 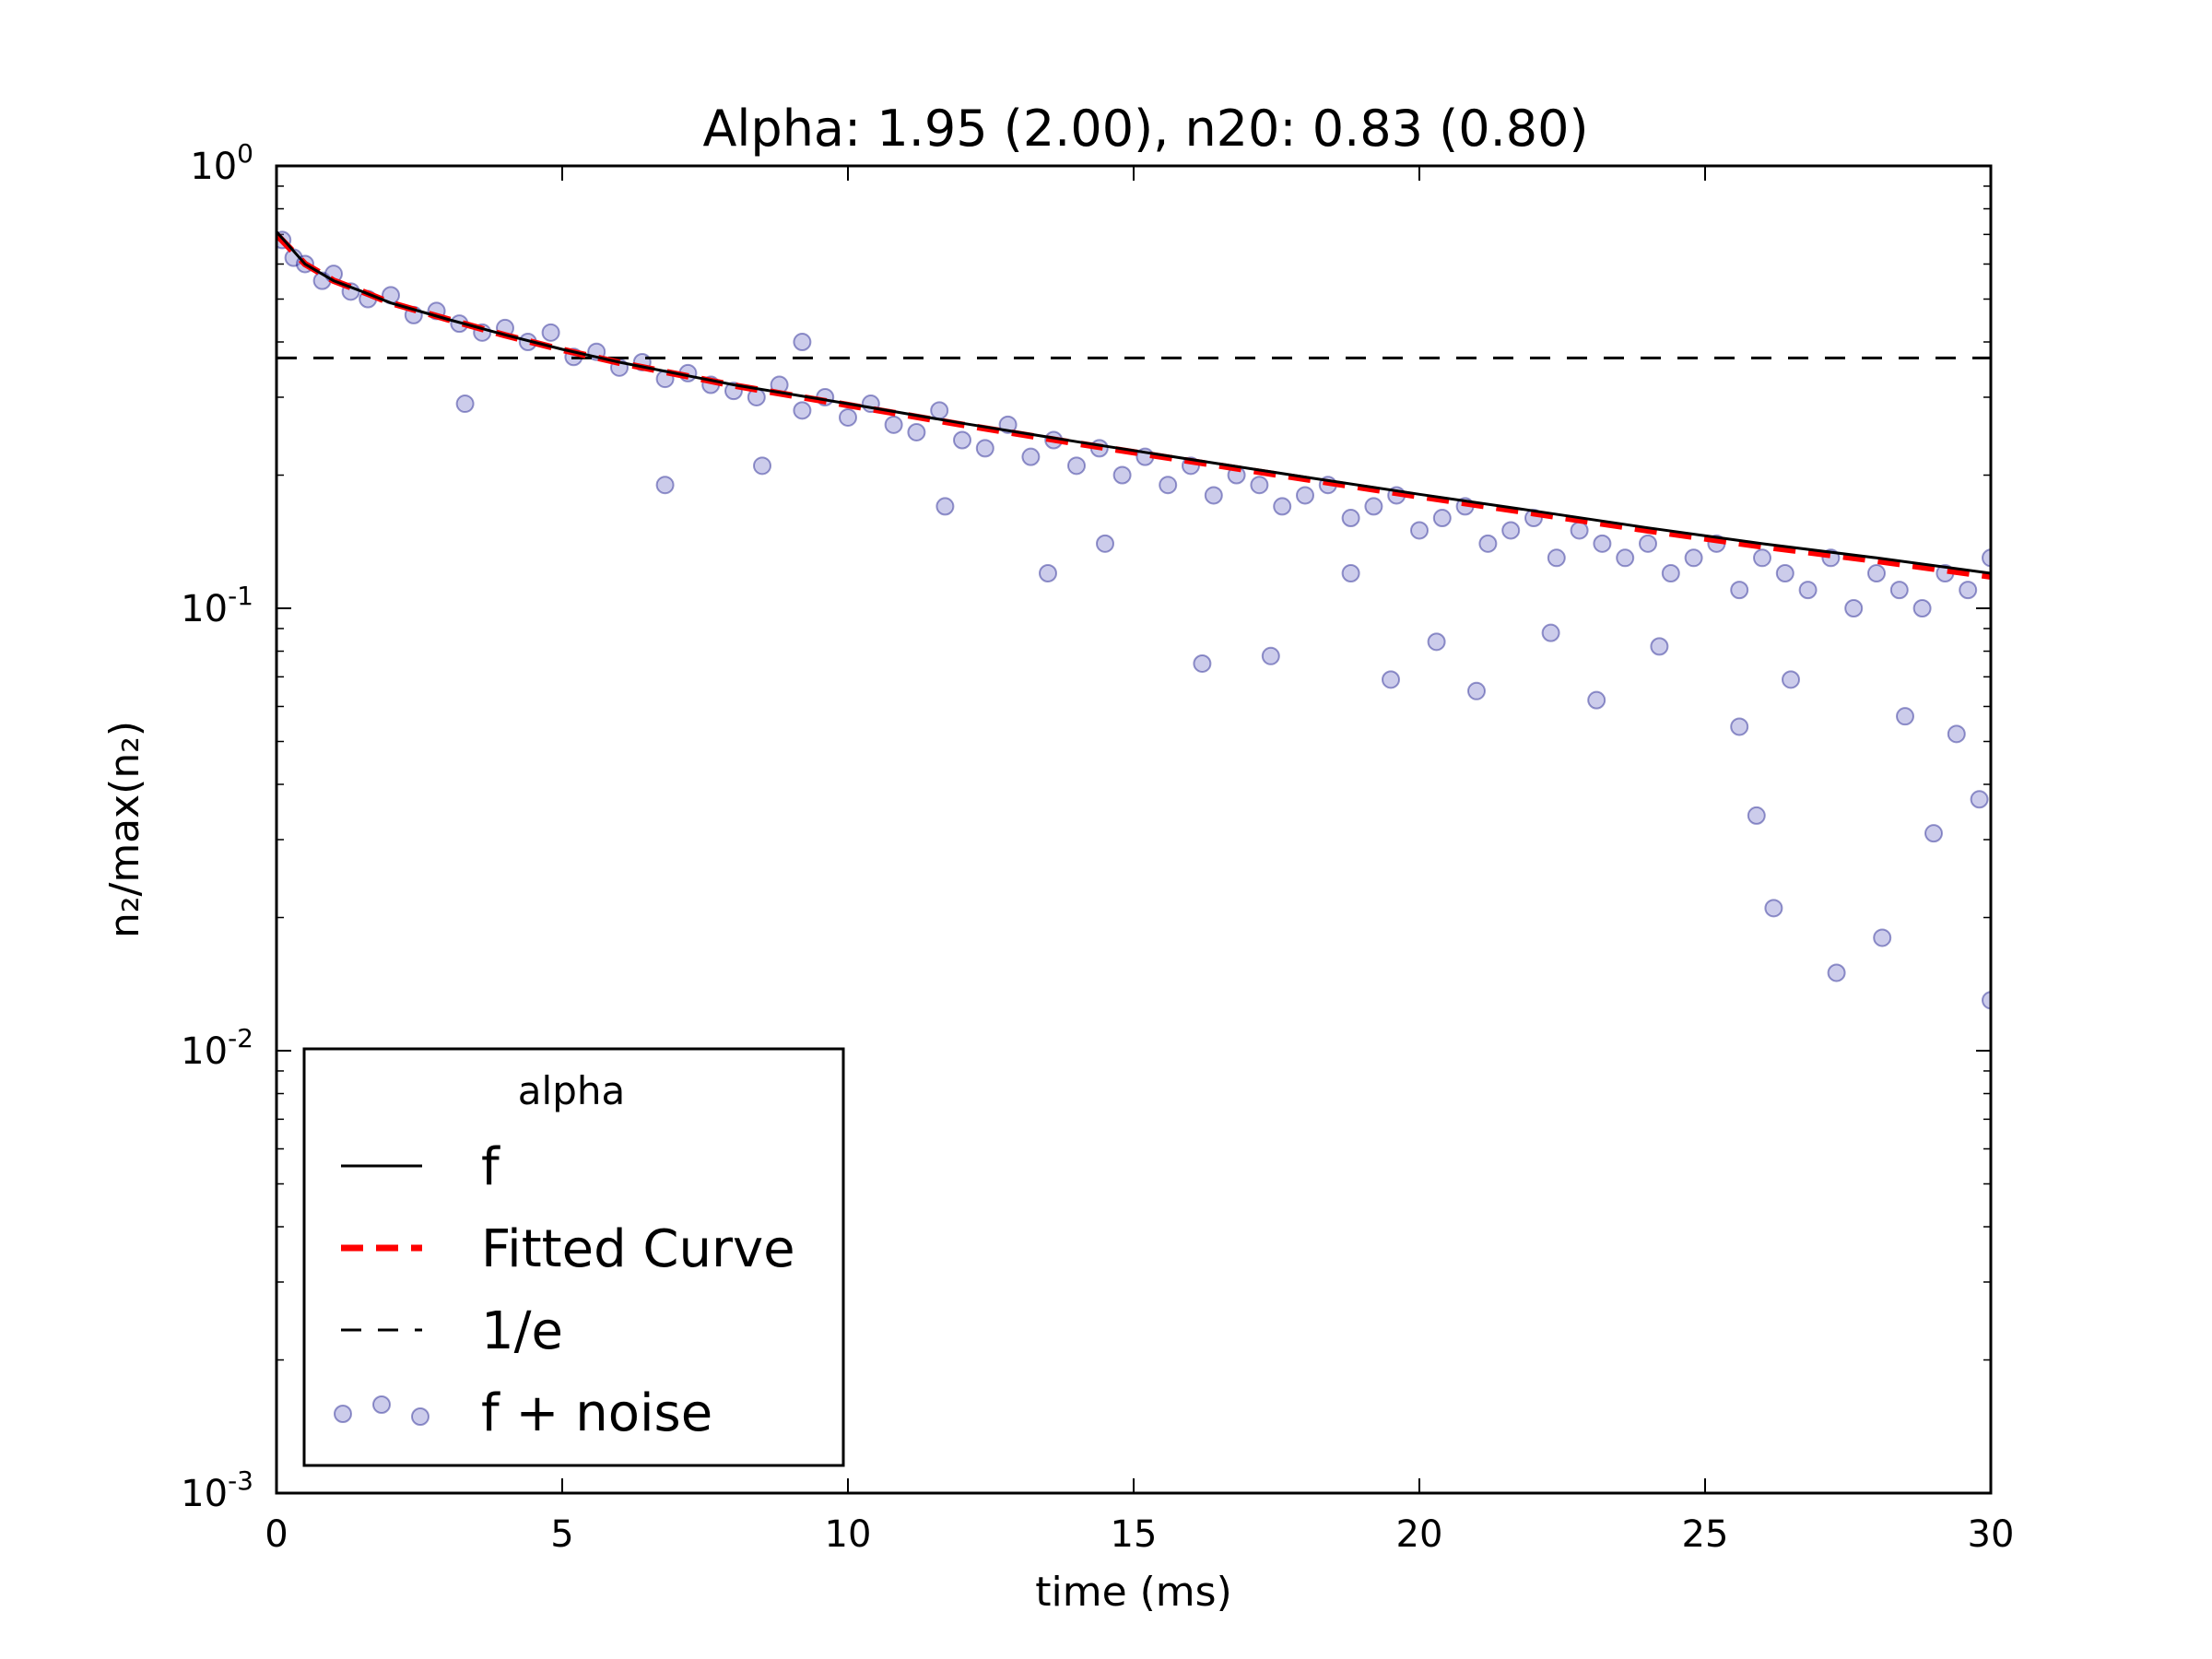 What do you see at coordinates (596, 1413) in the screenshot?
I see `legend-label-noise: f + noise` at bounding box center [596, 1413].